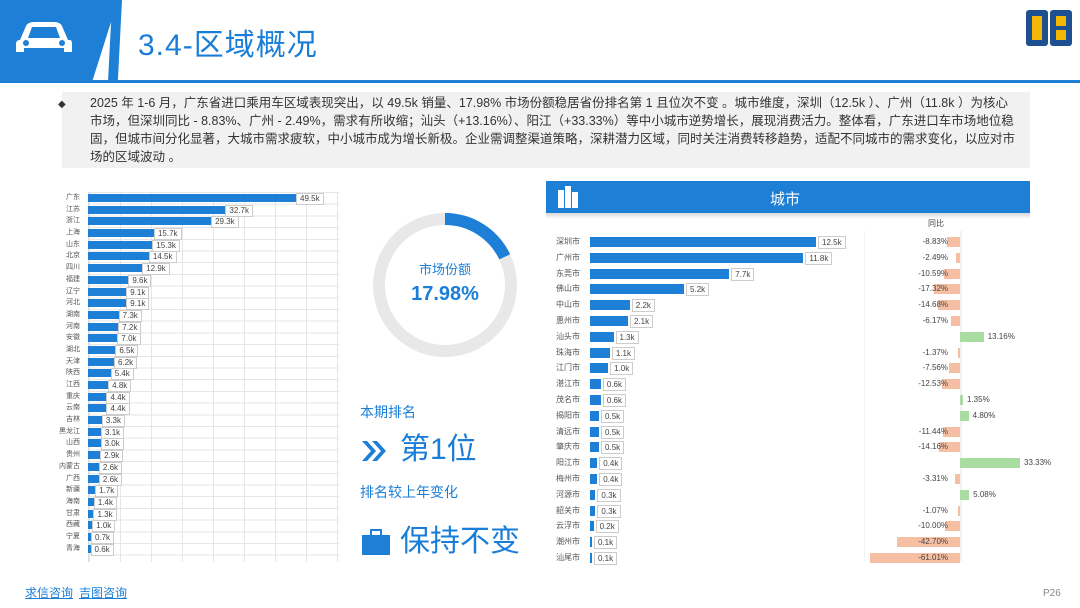 This screenshot has height=608, width=1080. Describe the element at coordinates (568, 463) in the screenshot. I see `city-label: 阳江市` at that location.